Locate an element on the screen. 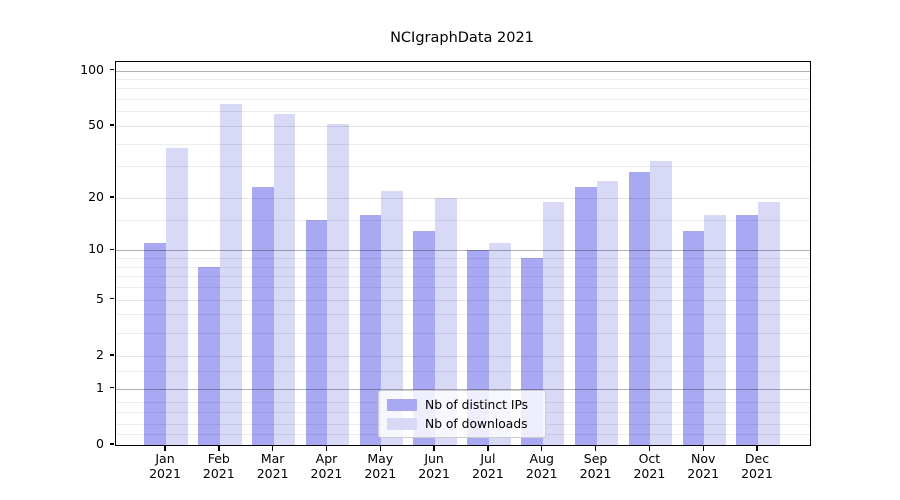  legend-swatch-downloads is located at coordinates (402, 423).